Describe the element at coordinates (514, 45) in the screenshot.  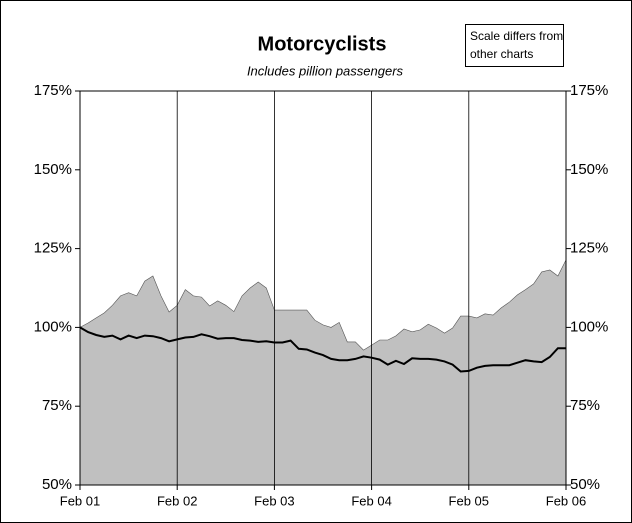
I see `annotation-box` at that location.